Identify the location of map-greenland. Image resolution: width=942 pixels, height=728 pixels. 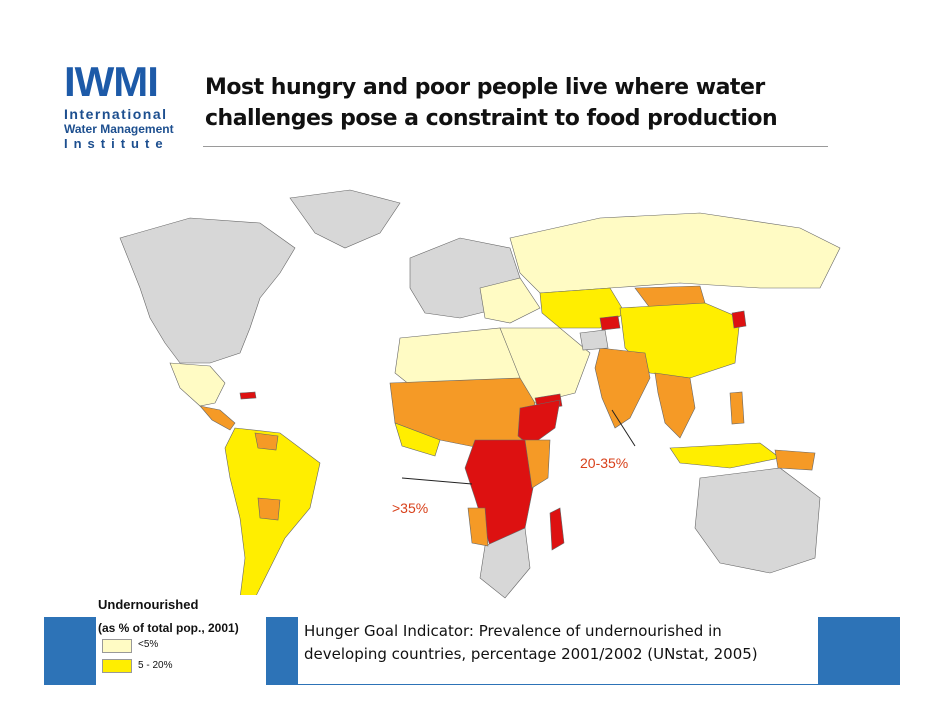
(345, 219).